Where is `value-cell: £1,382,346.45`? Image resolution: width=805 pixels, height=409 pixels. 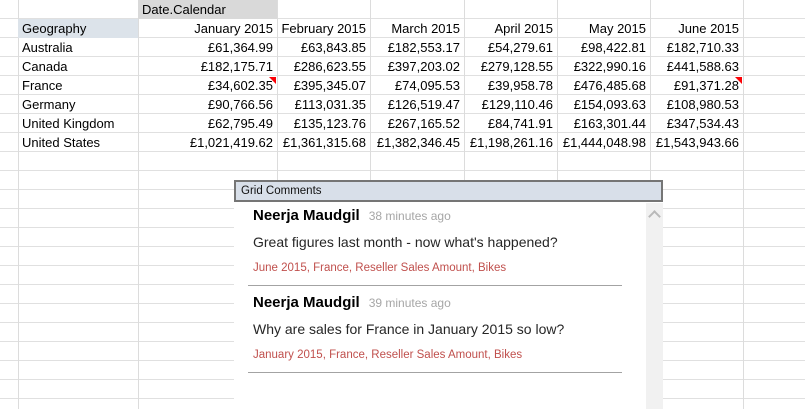 value-cell: £1,382,346.45 is located at coordinates (418, 142).